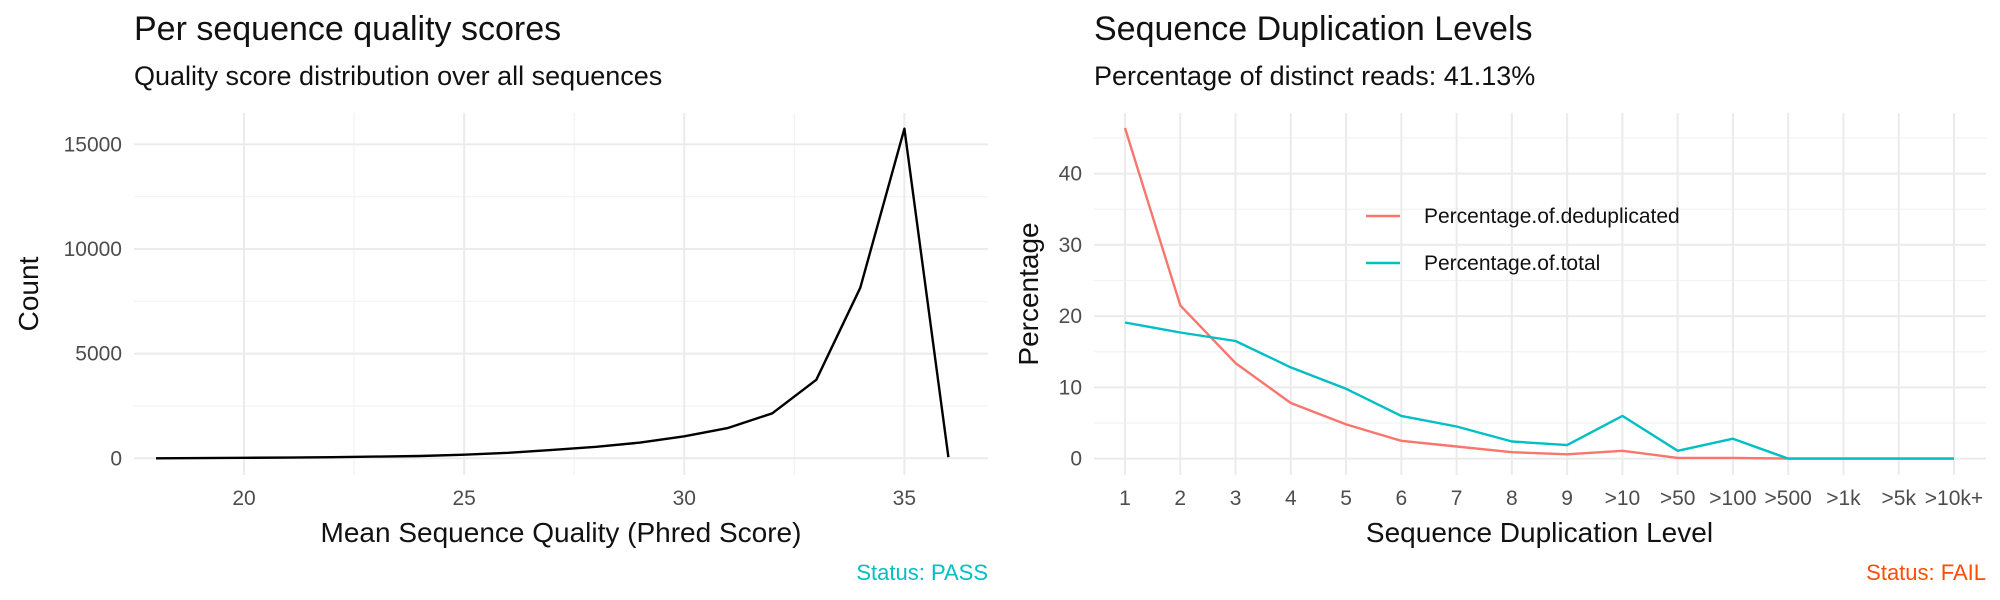  Describe the element at coordinates (1070, 316) in the screenshot. I see `y-tick-label: 20` at that location.